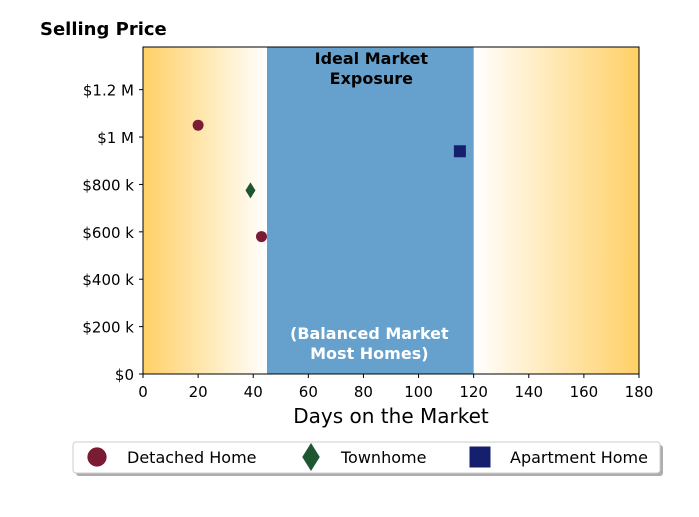 The image size is (699, 517). What do you see at coordinates (528, 392) in the screenshot?
I see `x-tick-label: 140` at bounding box center [528, 392].